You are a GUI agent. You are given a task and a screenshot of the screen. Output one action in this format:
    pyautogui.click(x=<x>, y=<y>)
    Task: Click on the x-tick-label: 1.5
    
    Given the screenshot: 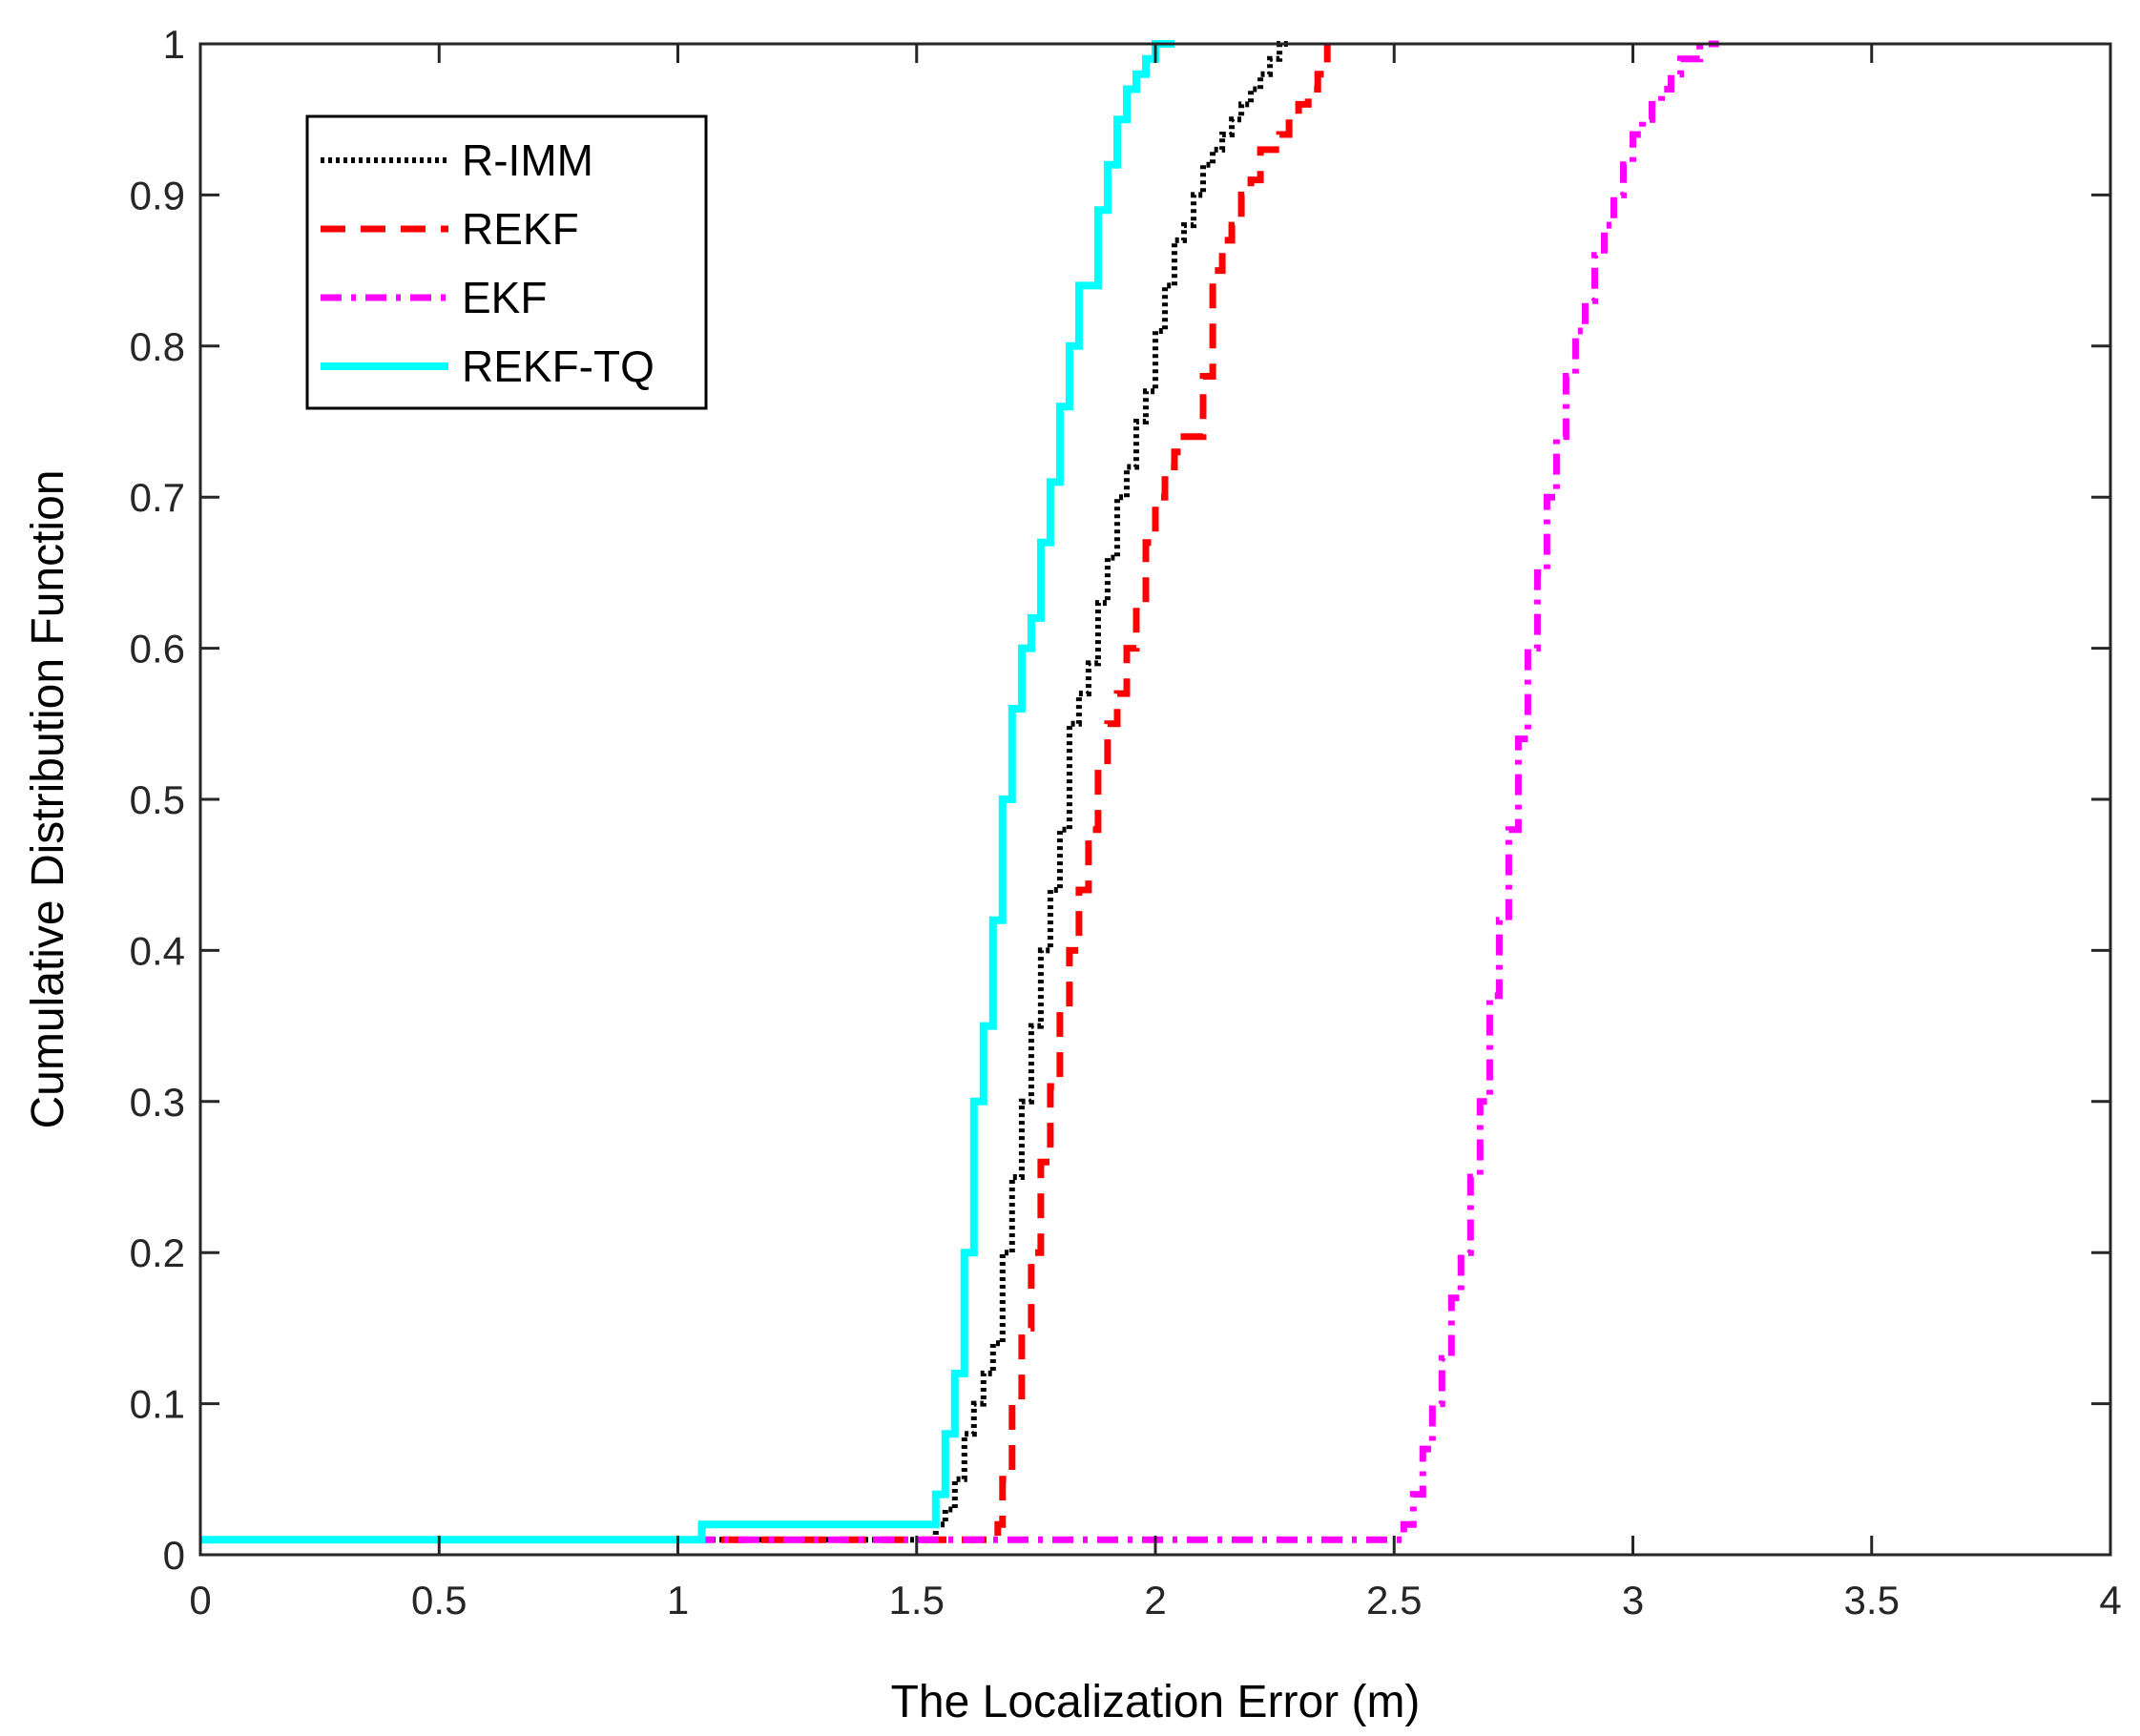 What is the action you would take?
    pyautogui.click(x=917, y=1600)
    